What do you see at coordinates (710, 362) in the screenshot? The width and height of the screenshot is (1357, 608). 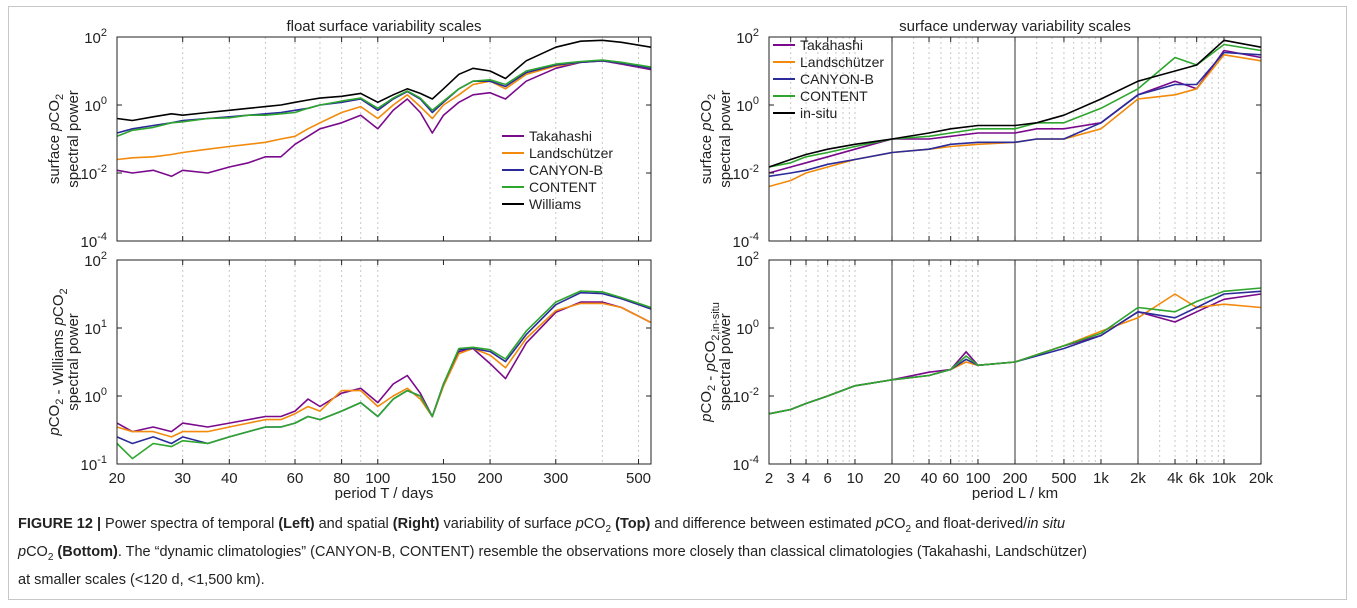 I see `y-axis-label: pCO2 - pCO2,in-situ` at bounding box center [710, 362].